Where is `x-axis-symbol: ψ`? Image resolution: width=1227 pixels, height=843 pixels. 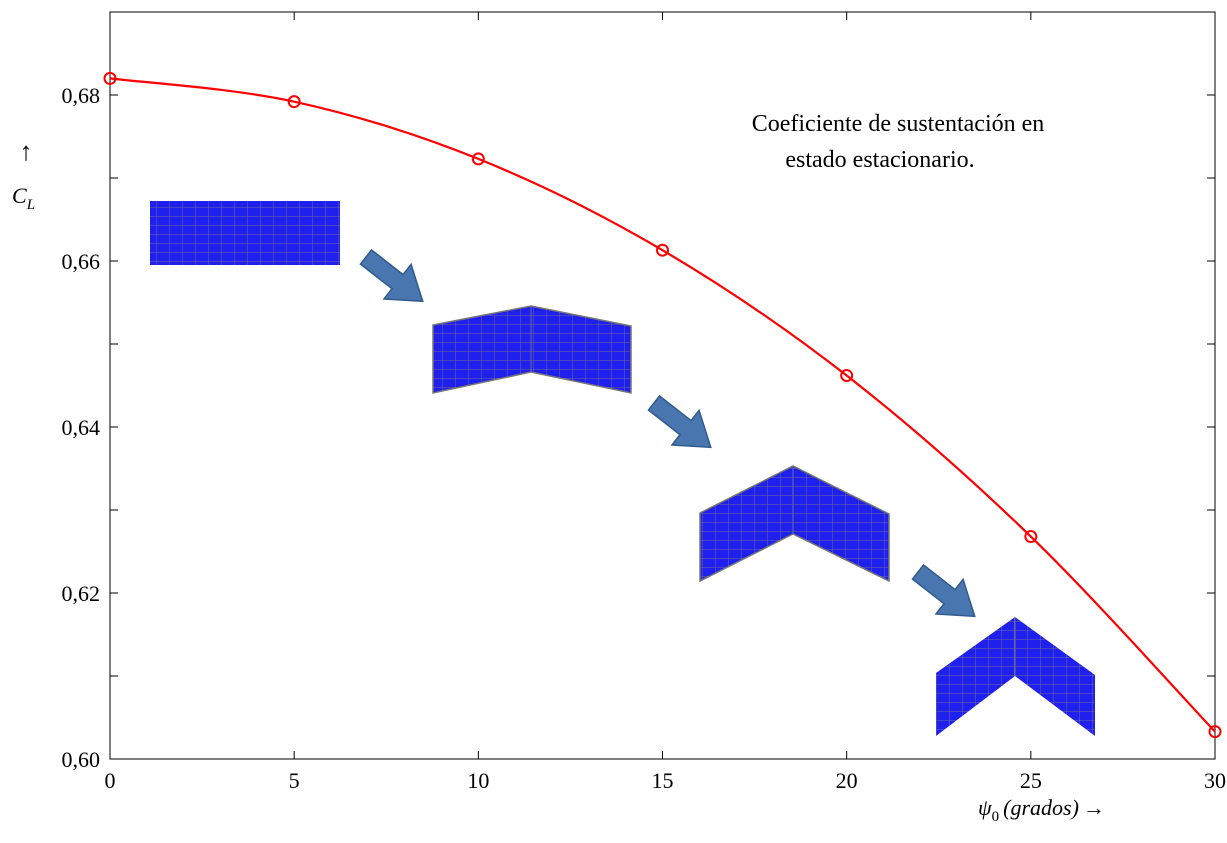 x-axis-symbol: ψ is located at coordinates (985, 807).